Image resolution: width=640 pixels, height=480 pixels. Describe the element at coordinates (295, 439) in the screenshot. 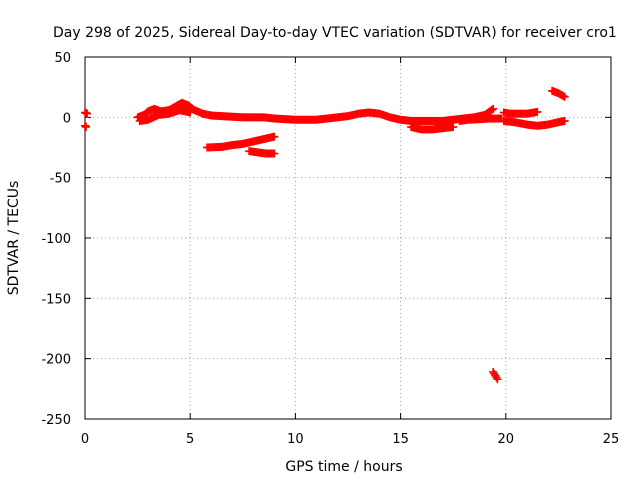

I see `x-tick-label: 10` at that location.